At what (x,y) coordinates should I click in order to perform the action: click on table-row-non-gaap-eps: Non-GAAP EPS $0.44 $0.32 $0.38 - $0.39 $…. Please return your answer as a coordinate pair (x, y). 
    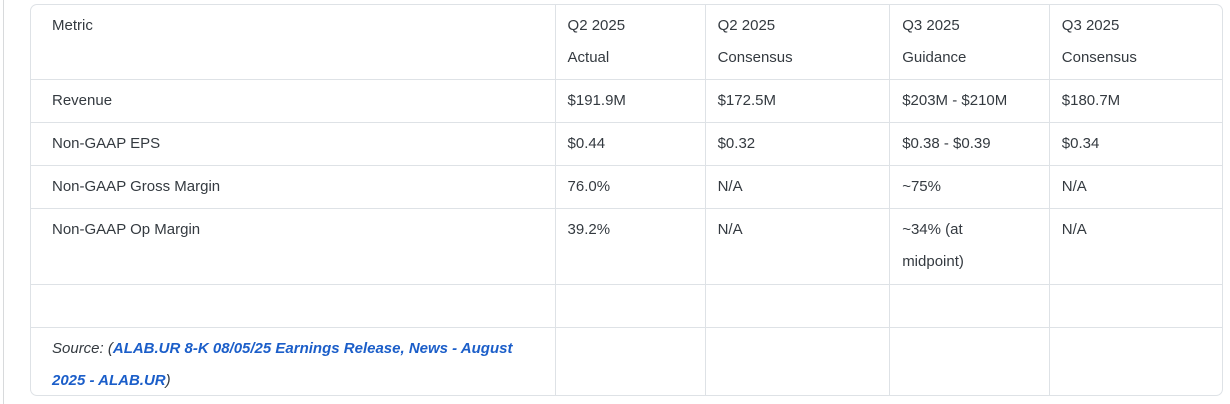
    Looking at the image, I should click on (626, 144).